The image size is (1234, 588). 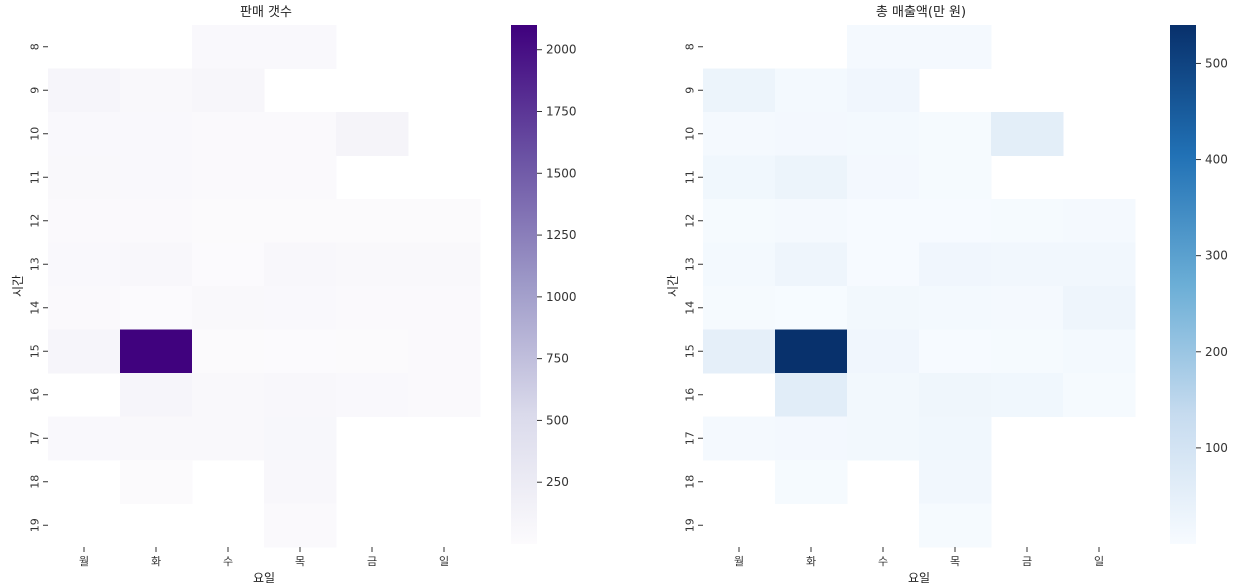 What do you see at coordinates (921, 12) in the screenshot?
I see `chart-title: 총 매출액(만 원)` at bounding box center [921, 12].